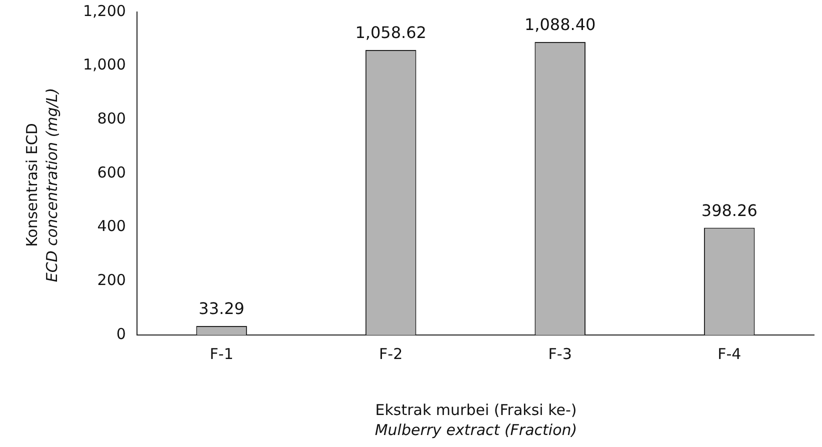  Describe the element at coordinates (221, 308) in the screenshot. I see `data-label: 33.29` at that location.